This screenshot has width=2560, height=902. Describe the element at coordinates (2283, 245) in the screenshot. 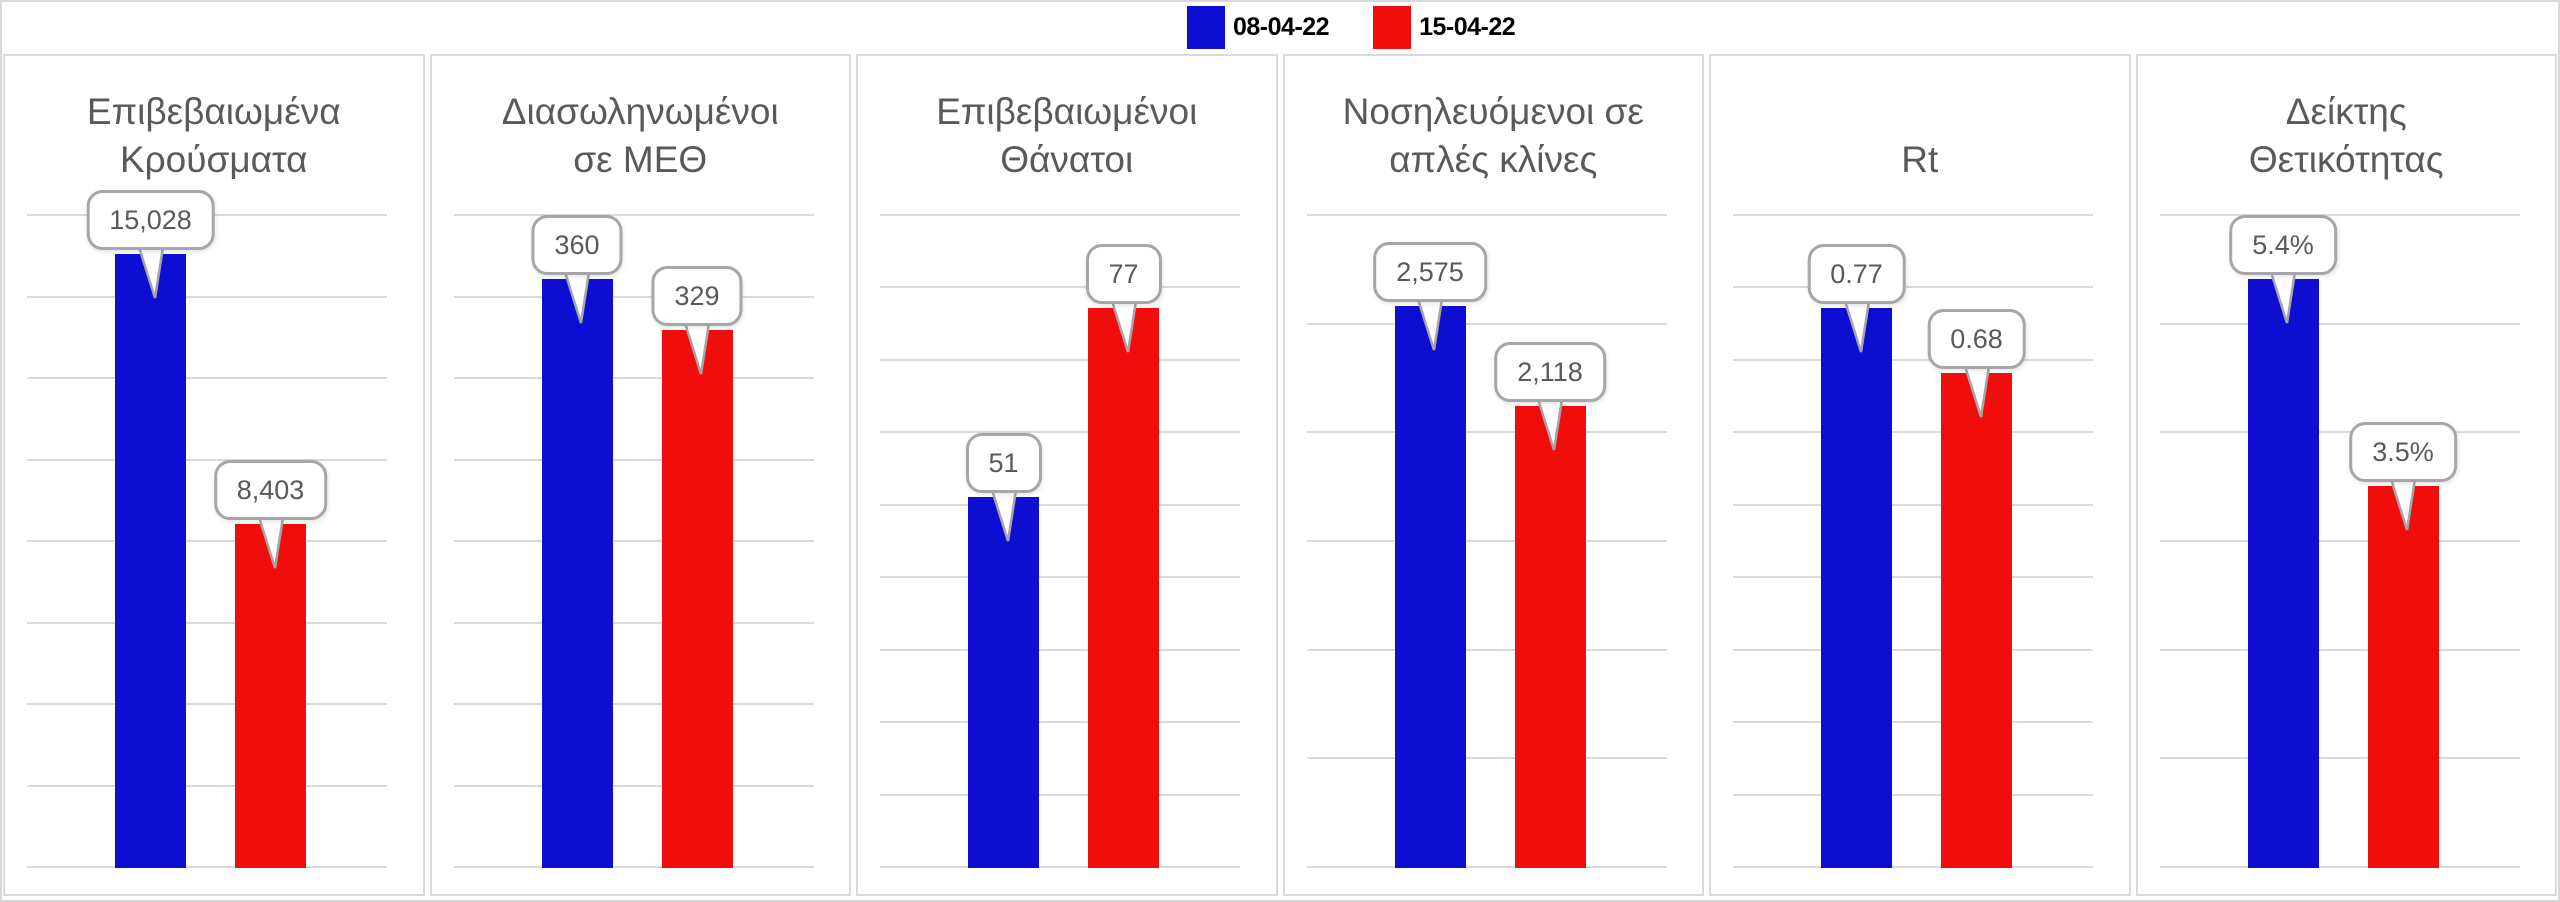

I see `data-label-callout: 5.4%` at that location.